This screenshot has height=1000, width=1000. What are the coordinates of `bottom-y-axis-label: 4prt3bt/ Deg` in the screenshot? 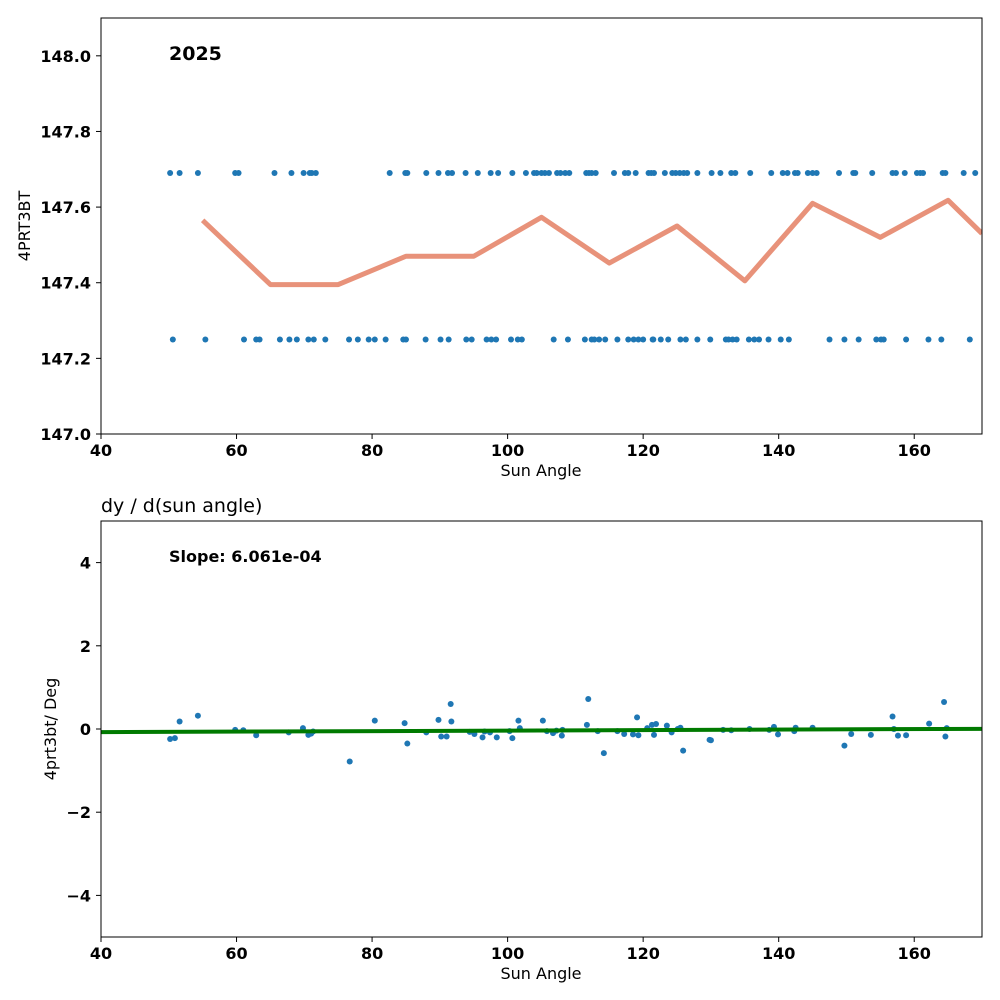 It's located at (50, 729).